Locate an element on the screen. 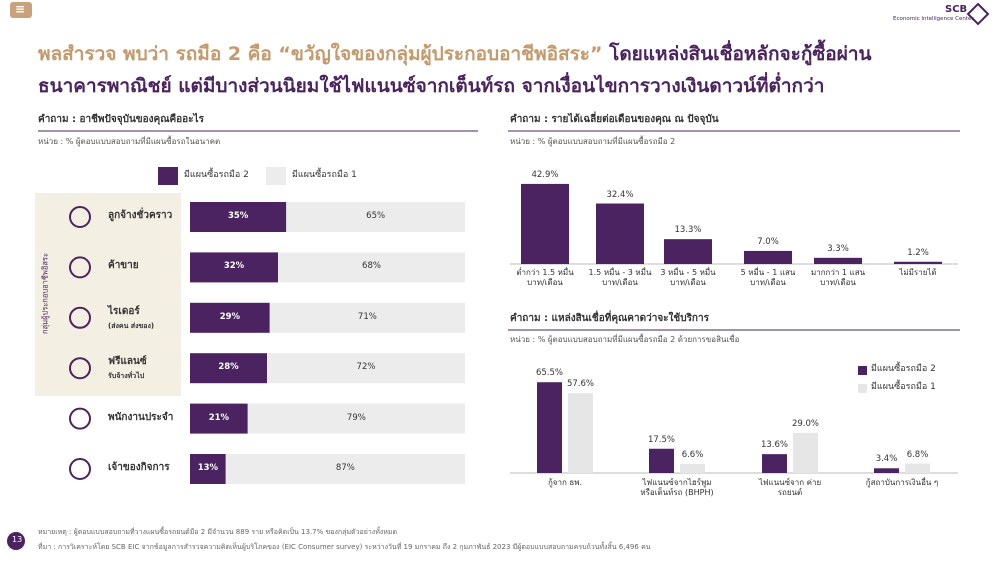  menu-icon: ≡ is located at coordinates (20, 9).